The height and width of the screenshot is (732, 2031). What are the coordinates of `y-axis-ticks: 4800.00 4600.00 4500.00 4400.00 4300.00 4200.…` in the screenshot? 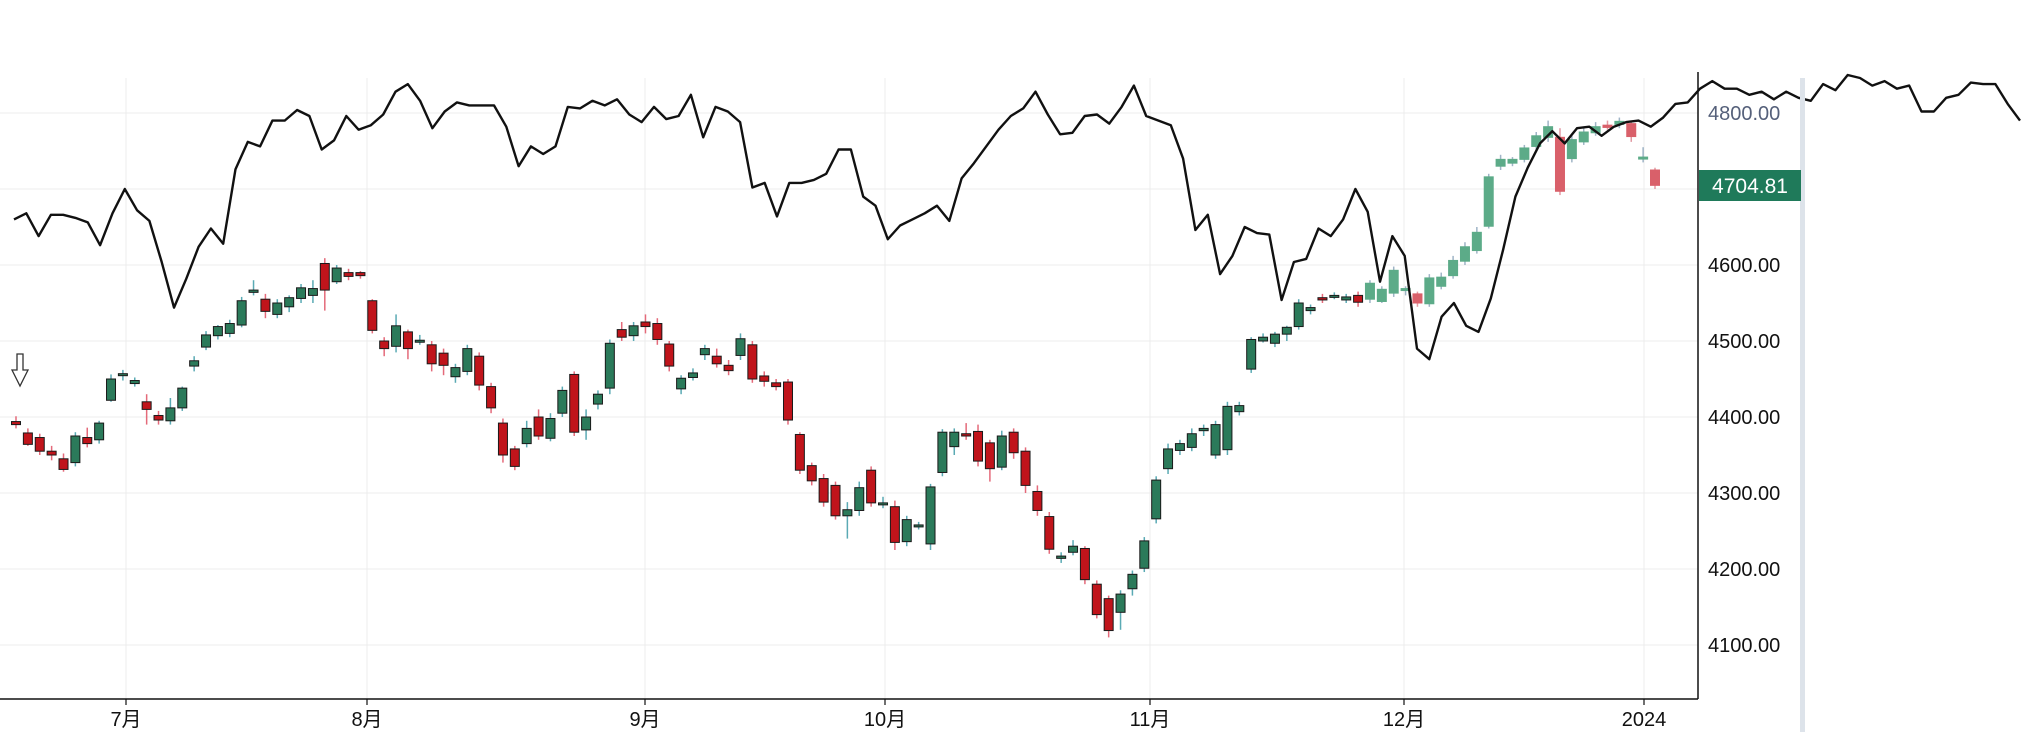 It's located at (1744, 380).